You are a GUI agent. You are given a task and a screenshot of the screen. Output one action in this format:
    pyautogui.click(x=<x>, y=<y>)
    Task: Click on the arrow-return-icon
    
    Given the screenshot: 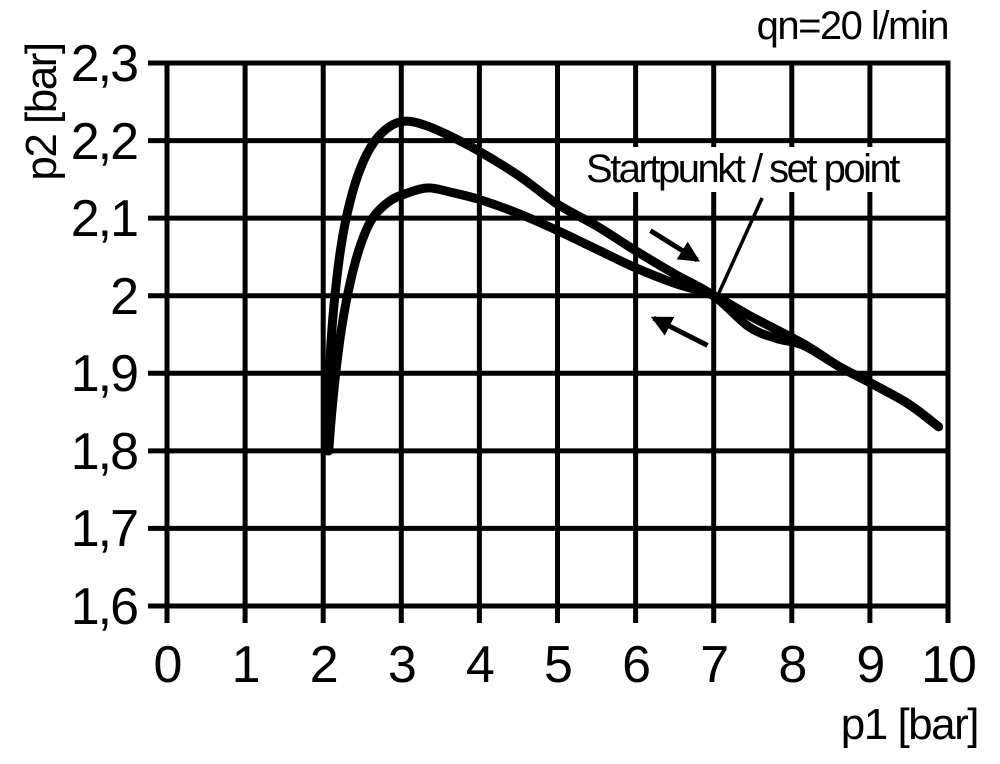 What is the action you would take?
    pyautogui.click(x=679, y=331)
    